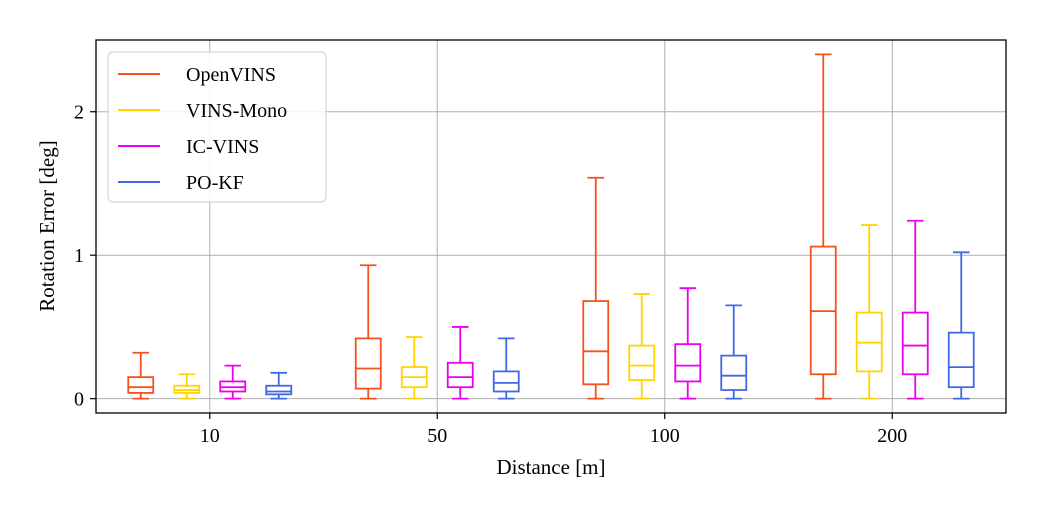 The image size is (1040, 520). I want to click on x-tick-label: 50, so click(437, 436).